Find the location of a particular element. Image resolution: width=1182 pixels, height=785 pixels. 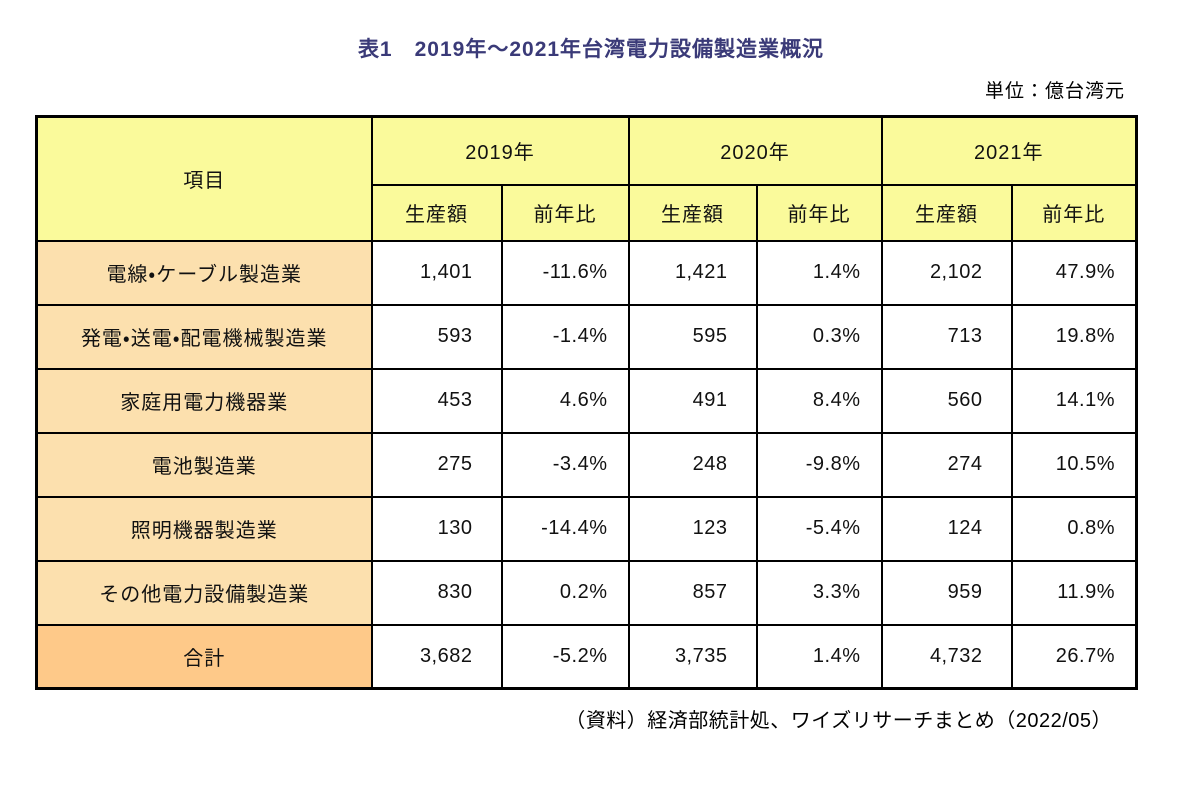

cell-value: 857 is located at coordinates (692, 592).